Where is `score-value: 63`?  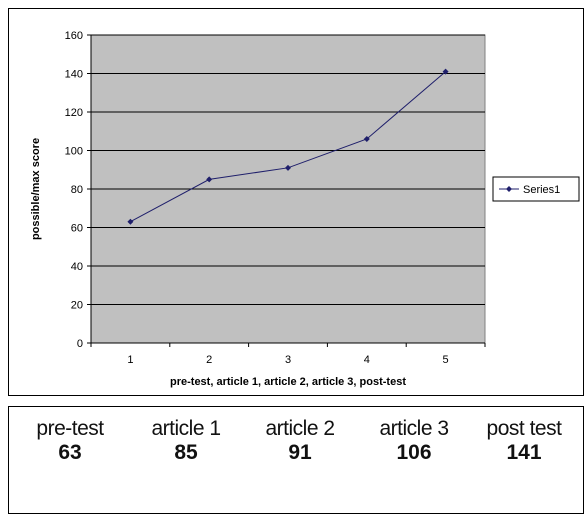
score-value: 63 is located at coordinates (70, 452).